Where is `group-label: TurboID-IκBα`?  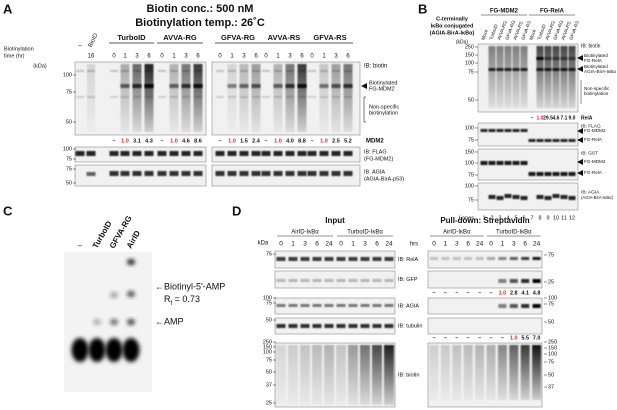 group-label: TurboID-IκBα is located at coordinates (365, 233).